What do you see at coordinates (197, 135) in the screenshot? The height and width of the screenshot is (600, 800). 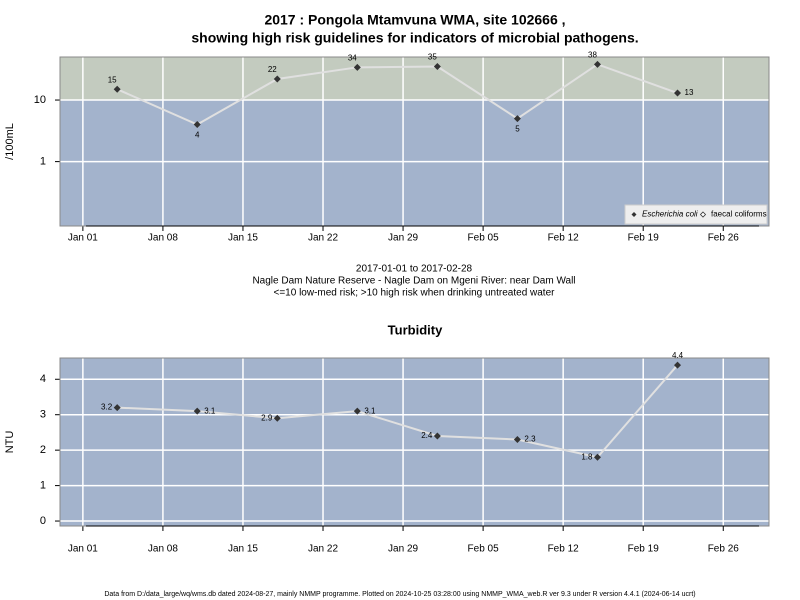 I see `data-label: 4` at bounding box center [197, 135].